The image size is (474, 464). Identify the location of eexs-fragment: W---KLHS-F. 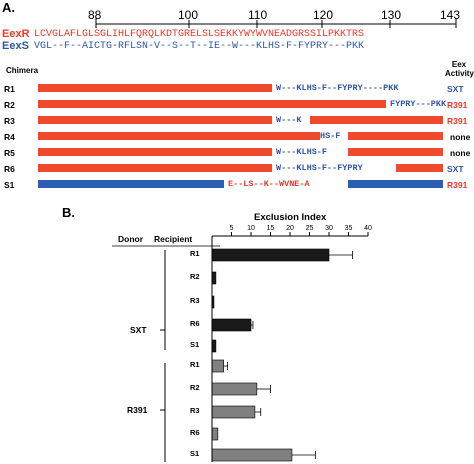
(302, 152).